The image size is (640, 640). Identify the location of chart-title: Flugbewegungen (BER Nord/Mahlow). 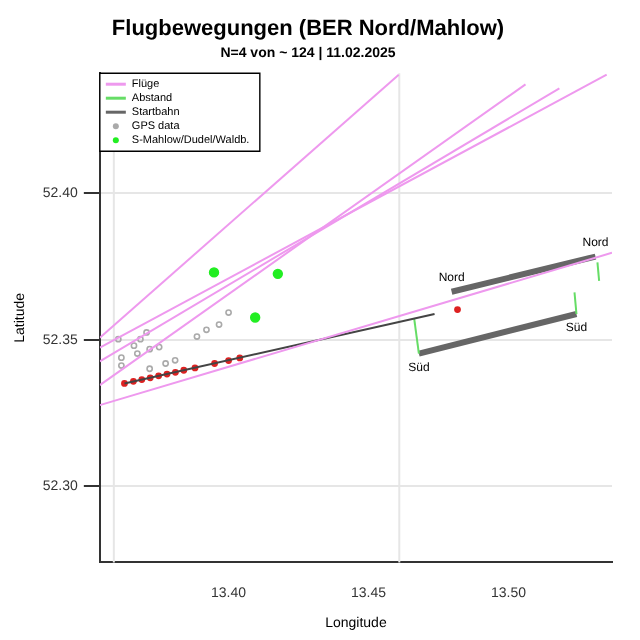
(308, 29).